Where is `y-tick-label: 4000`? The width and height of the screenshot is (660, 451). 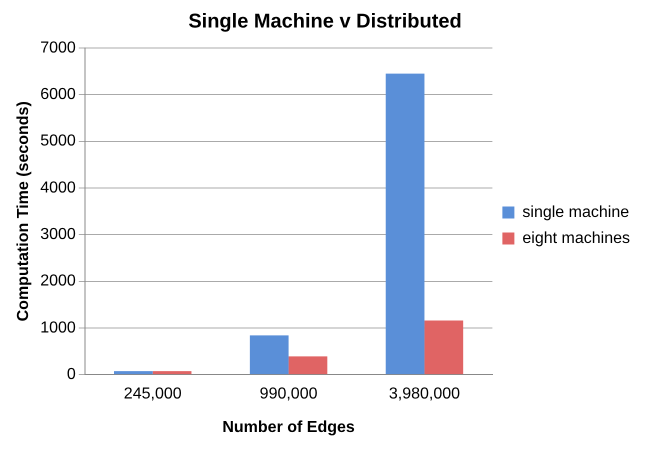
y-tick-label: 4000 is located at coordinates (58, 187).